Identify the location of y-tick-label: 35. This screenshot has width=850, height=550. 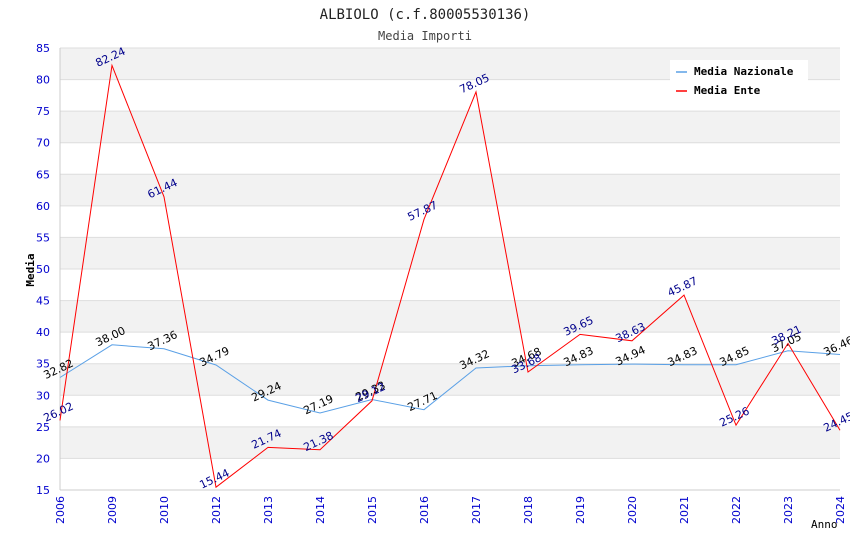
(43, 364).